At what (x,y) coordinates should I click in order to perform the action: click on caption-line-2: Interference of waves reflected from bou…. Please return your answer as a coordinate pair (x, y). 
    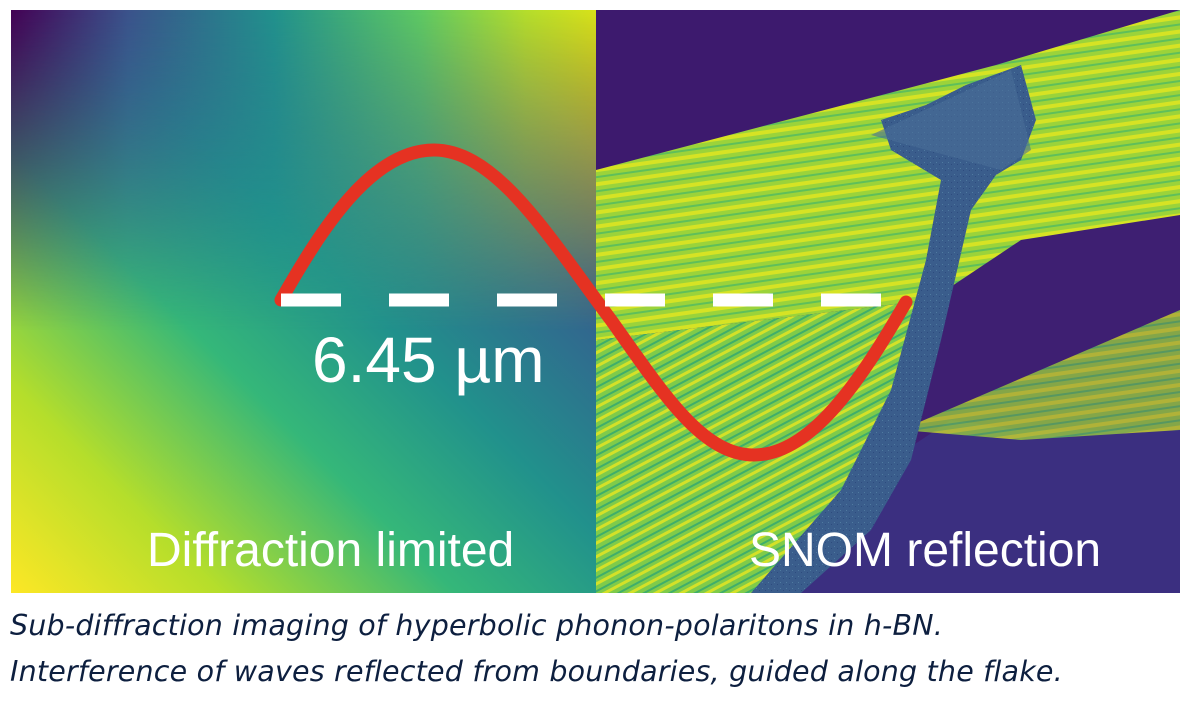
    Looking at the image, I should click on (536, 671).